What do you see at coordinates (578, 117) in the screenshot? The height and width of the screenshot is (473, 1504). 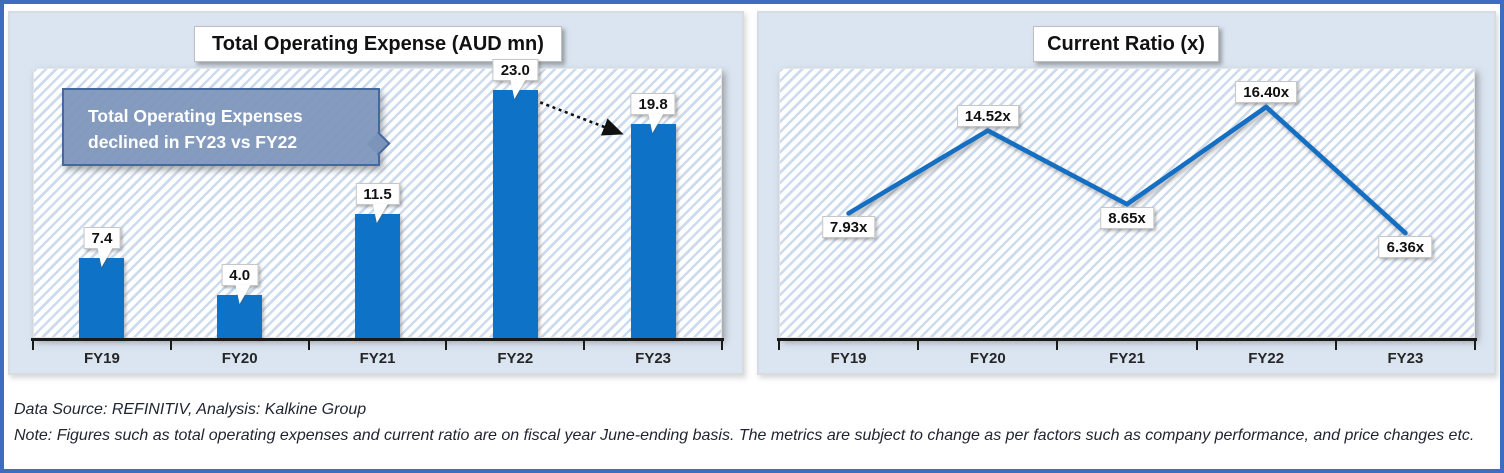 I see `decline-arrow` at bounding box center [578, 117].